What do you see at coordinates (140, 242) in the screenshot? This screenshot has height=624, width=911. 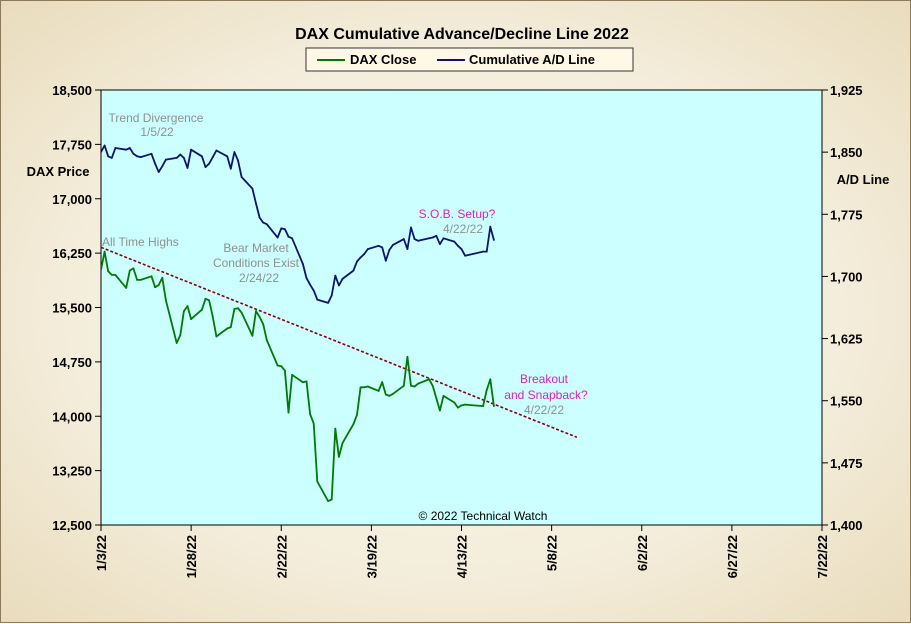 I see `annotation-all-time-highs: All Time Highs` at bounding box center [140, 242].